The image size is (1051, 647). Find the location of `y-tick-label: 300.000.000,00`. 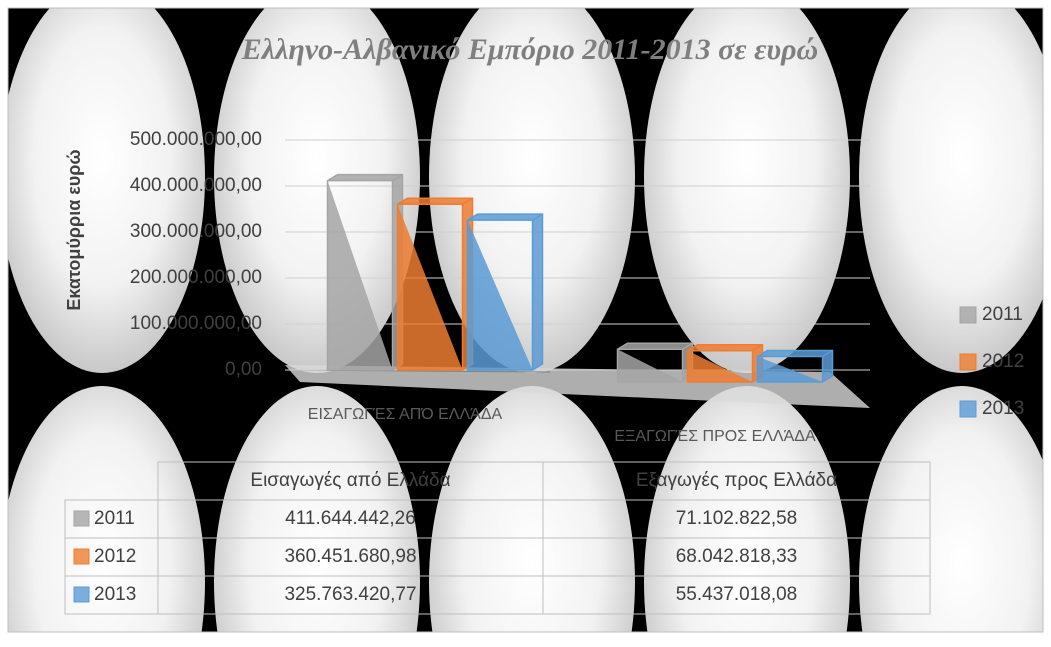

y-tick-label: 300.000.000,00 is located at coordinates (196, 231).